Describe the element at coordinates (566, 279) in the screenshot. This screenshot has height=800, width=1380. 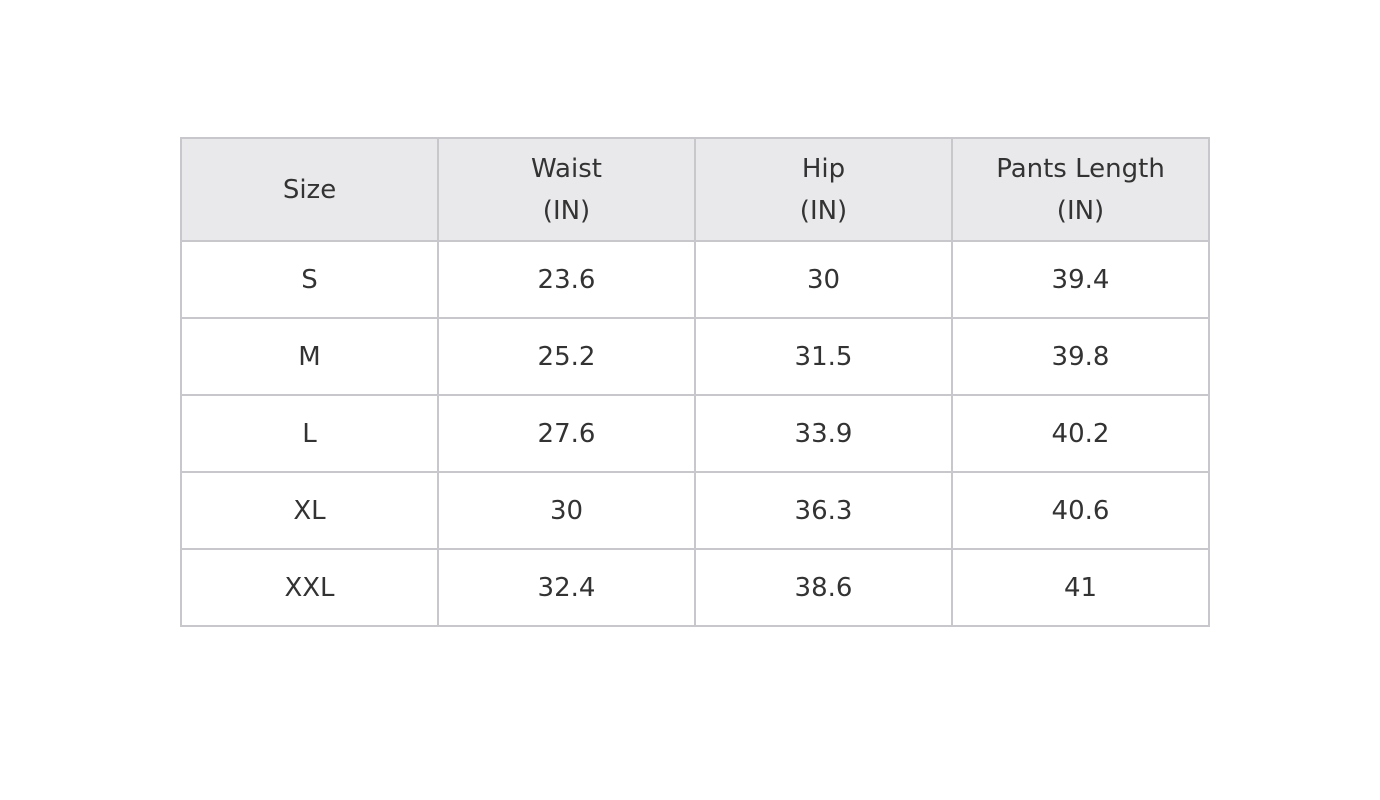
I see `measure-cell: 23.6` at that location.